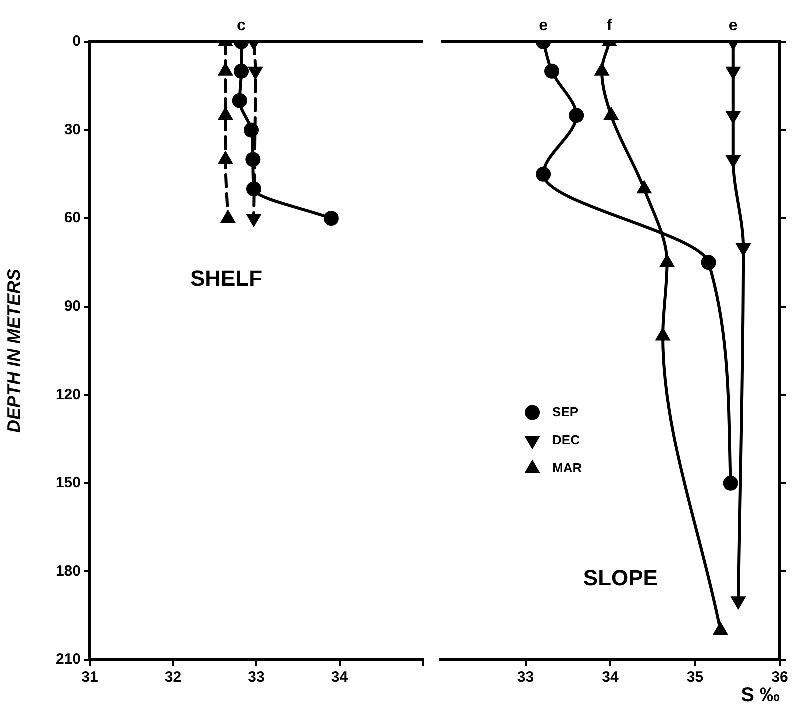 This screenshot has height=712, width=802. I want to click on y-tick-label: 90, so click(72, 306).